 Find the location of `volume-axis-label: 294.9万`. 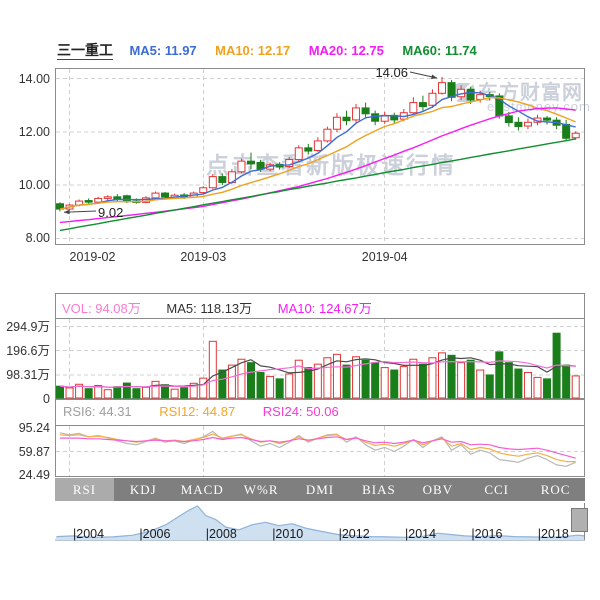

volume-axis-label: 294.9万 is located at coordinates (28, 326).